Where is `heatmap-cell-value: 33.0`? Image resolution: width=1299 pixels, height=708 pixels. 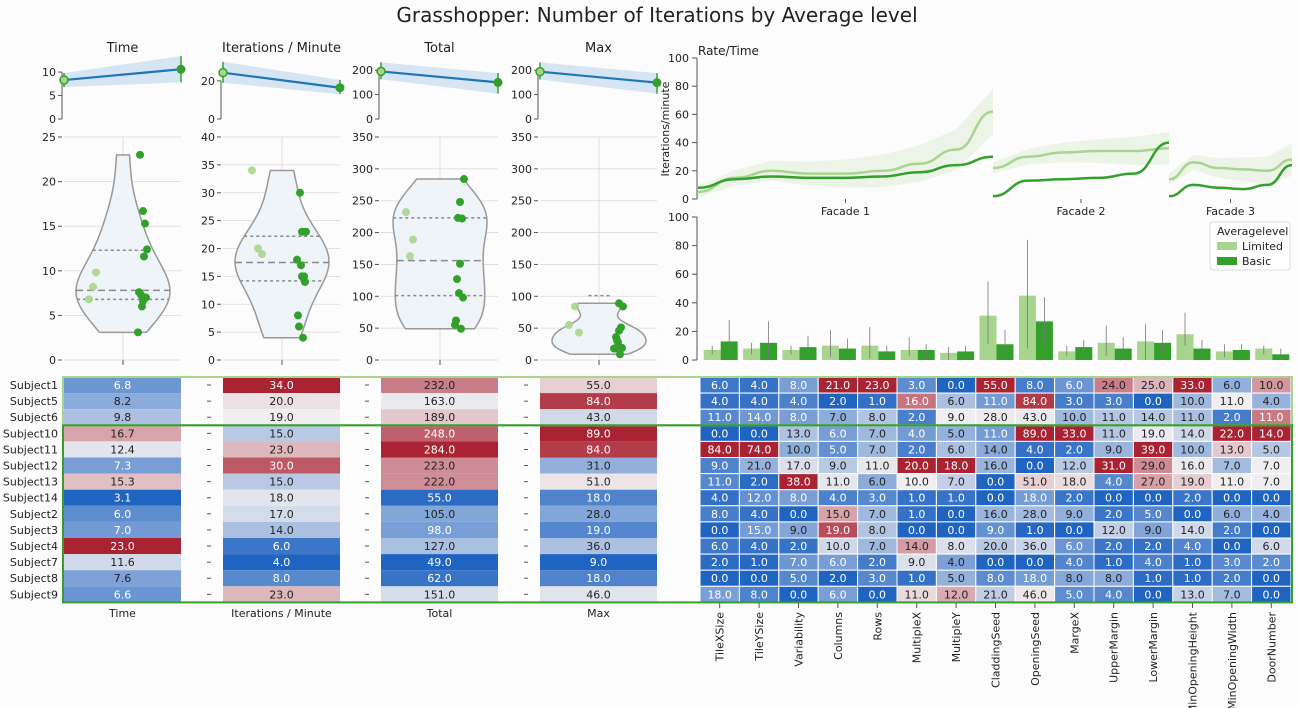 heatmap-cell-value: 33.0 is located at coordinates (1074, 433).